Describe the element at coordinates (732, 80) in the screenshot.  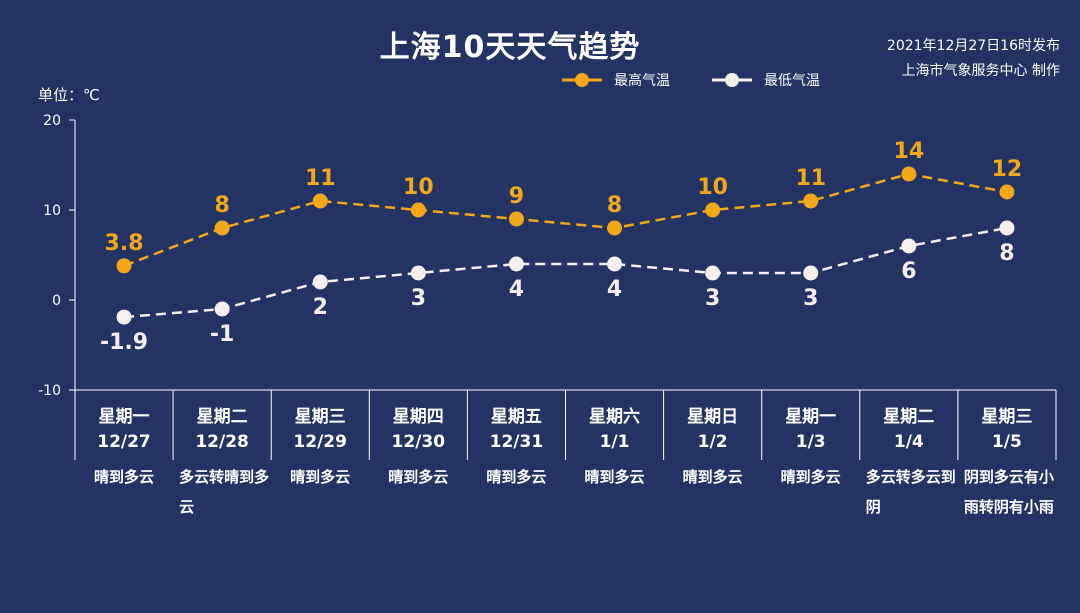
I see `legend-low-icon` at that location.